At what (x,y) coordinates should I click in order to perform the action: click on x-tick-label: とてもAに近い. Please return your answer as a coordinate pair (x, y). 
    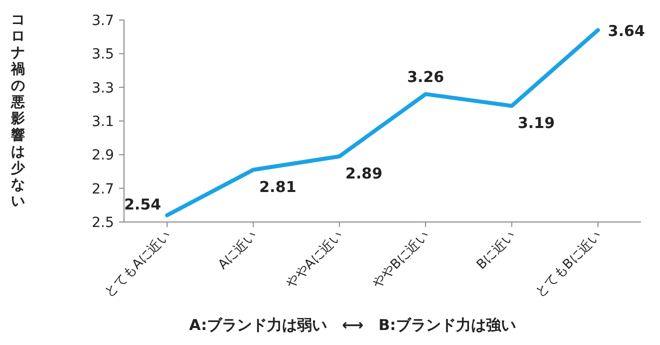
    Looking at the image, I should click on (138, 264).